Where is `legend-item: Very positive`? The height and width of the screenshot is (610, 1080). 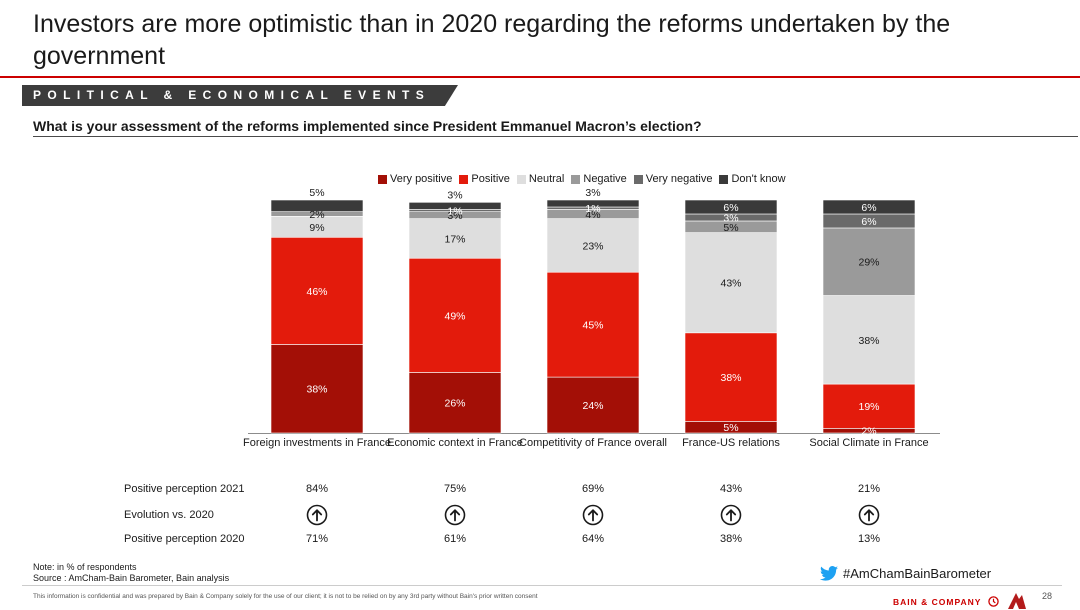 legend-item: Very positive is located at coordinates (415, 179).